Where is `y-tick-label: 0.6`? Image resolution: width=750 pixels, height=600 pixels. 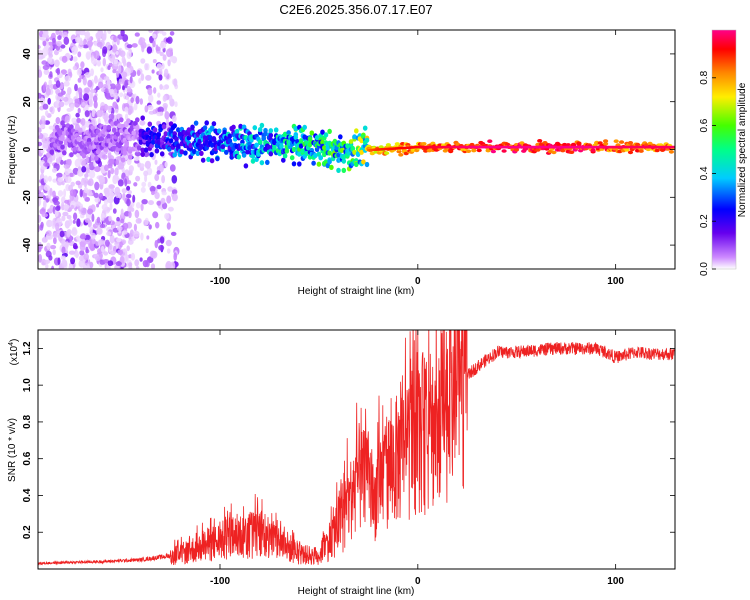
y-tick-label: 0.6 is located at coordinates (27, 458).